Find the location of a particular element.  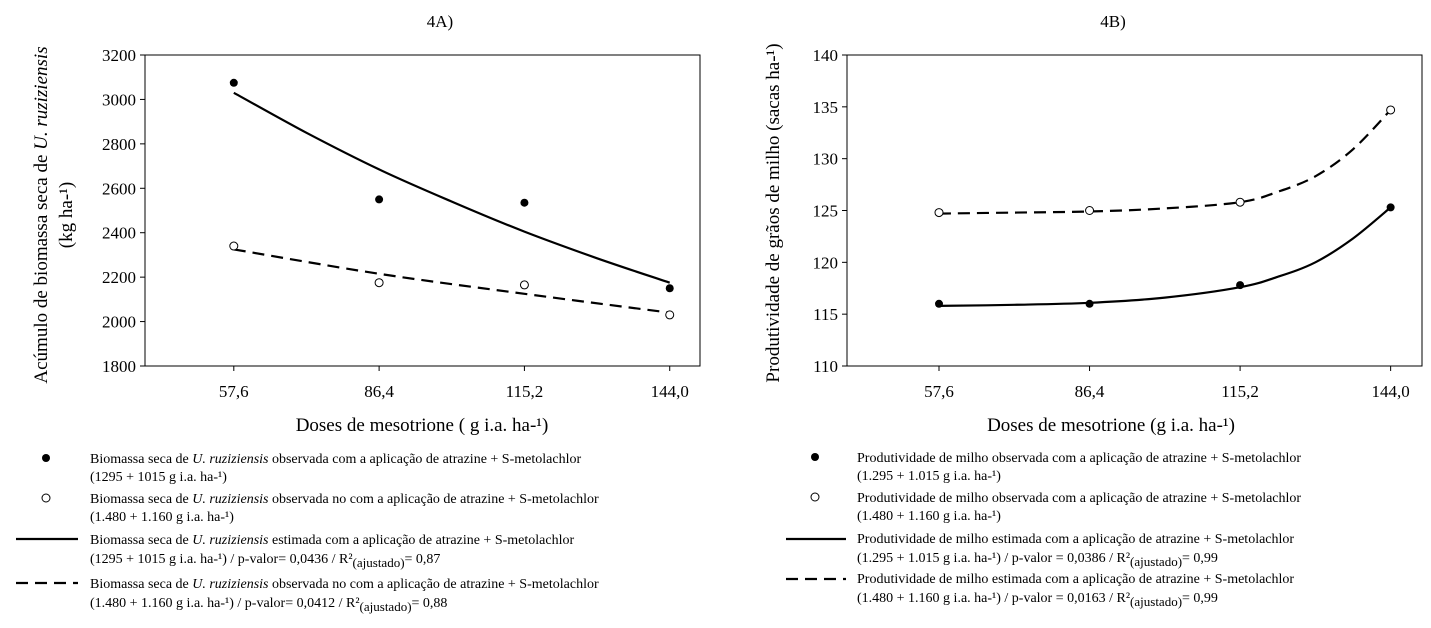

y-axis: 110 115 120 125 130 135 140 is located at coordinates (830, 211).